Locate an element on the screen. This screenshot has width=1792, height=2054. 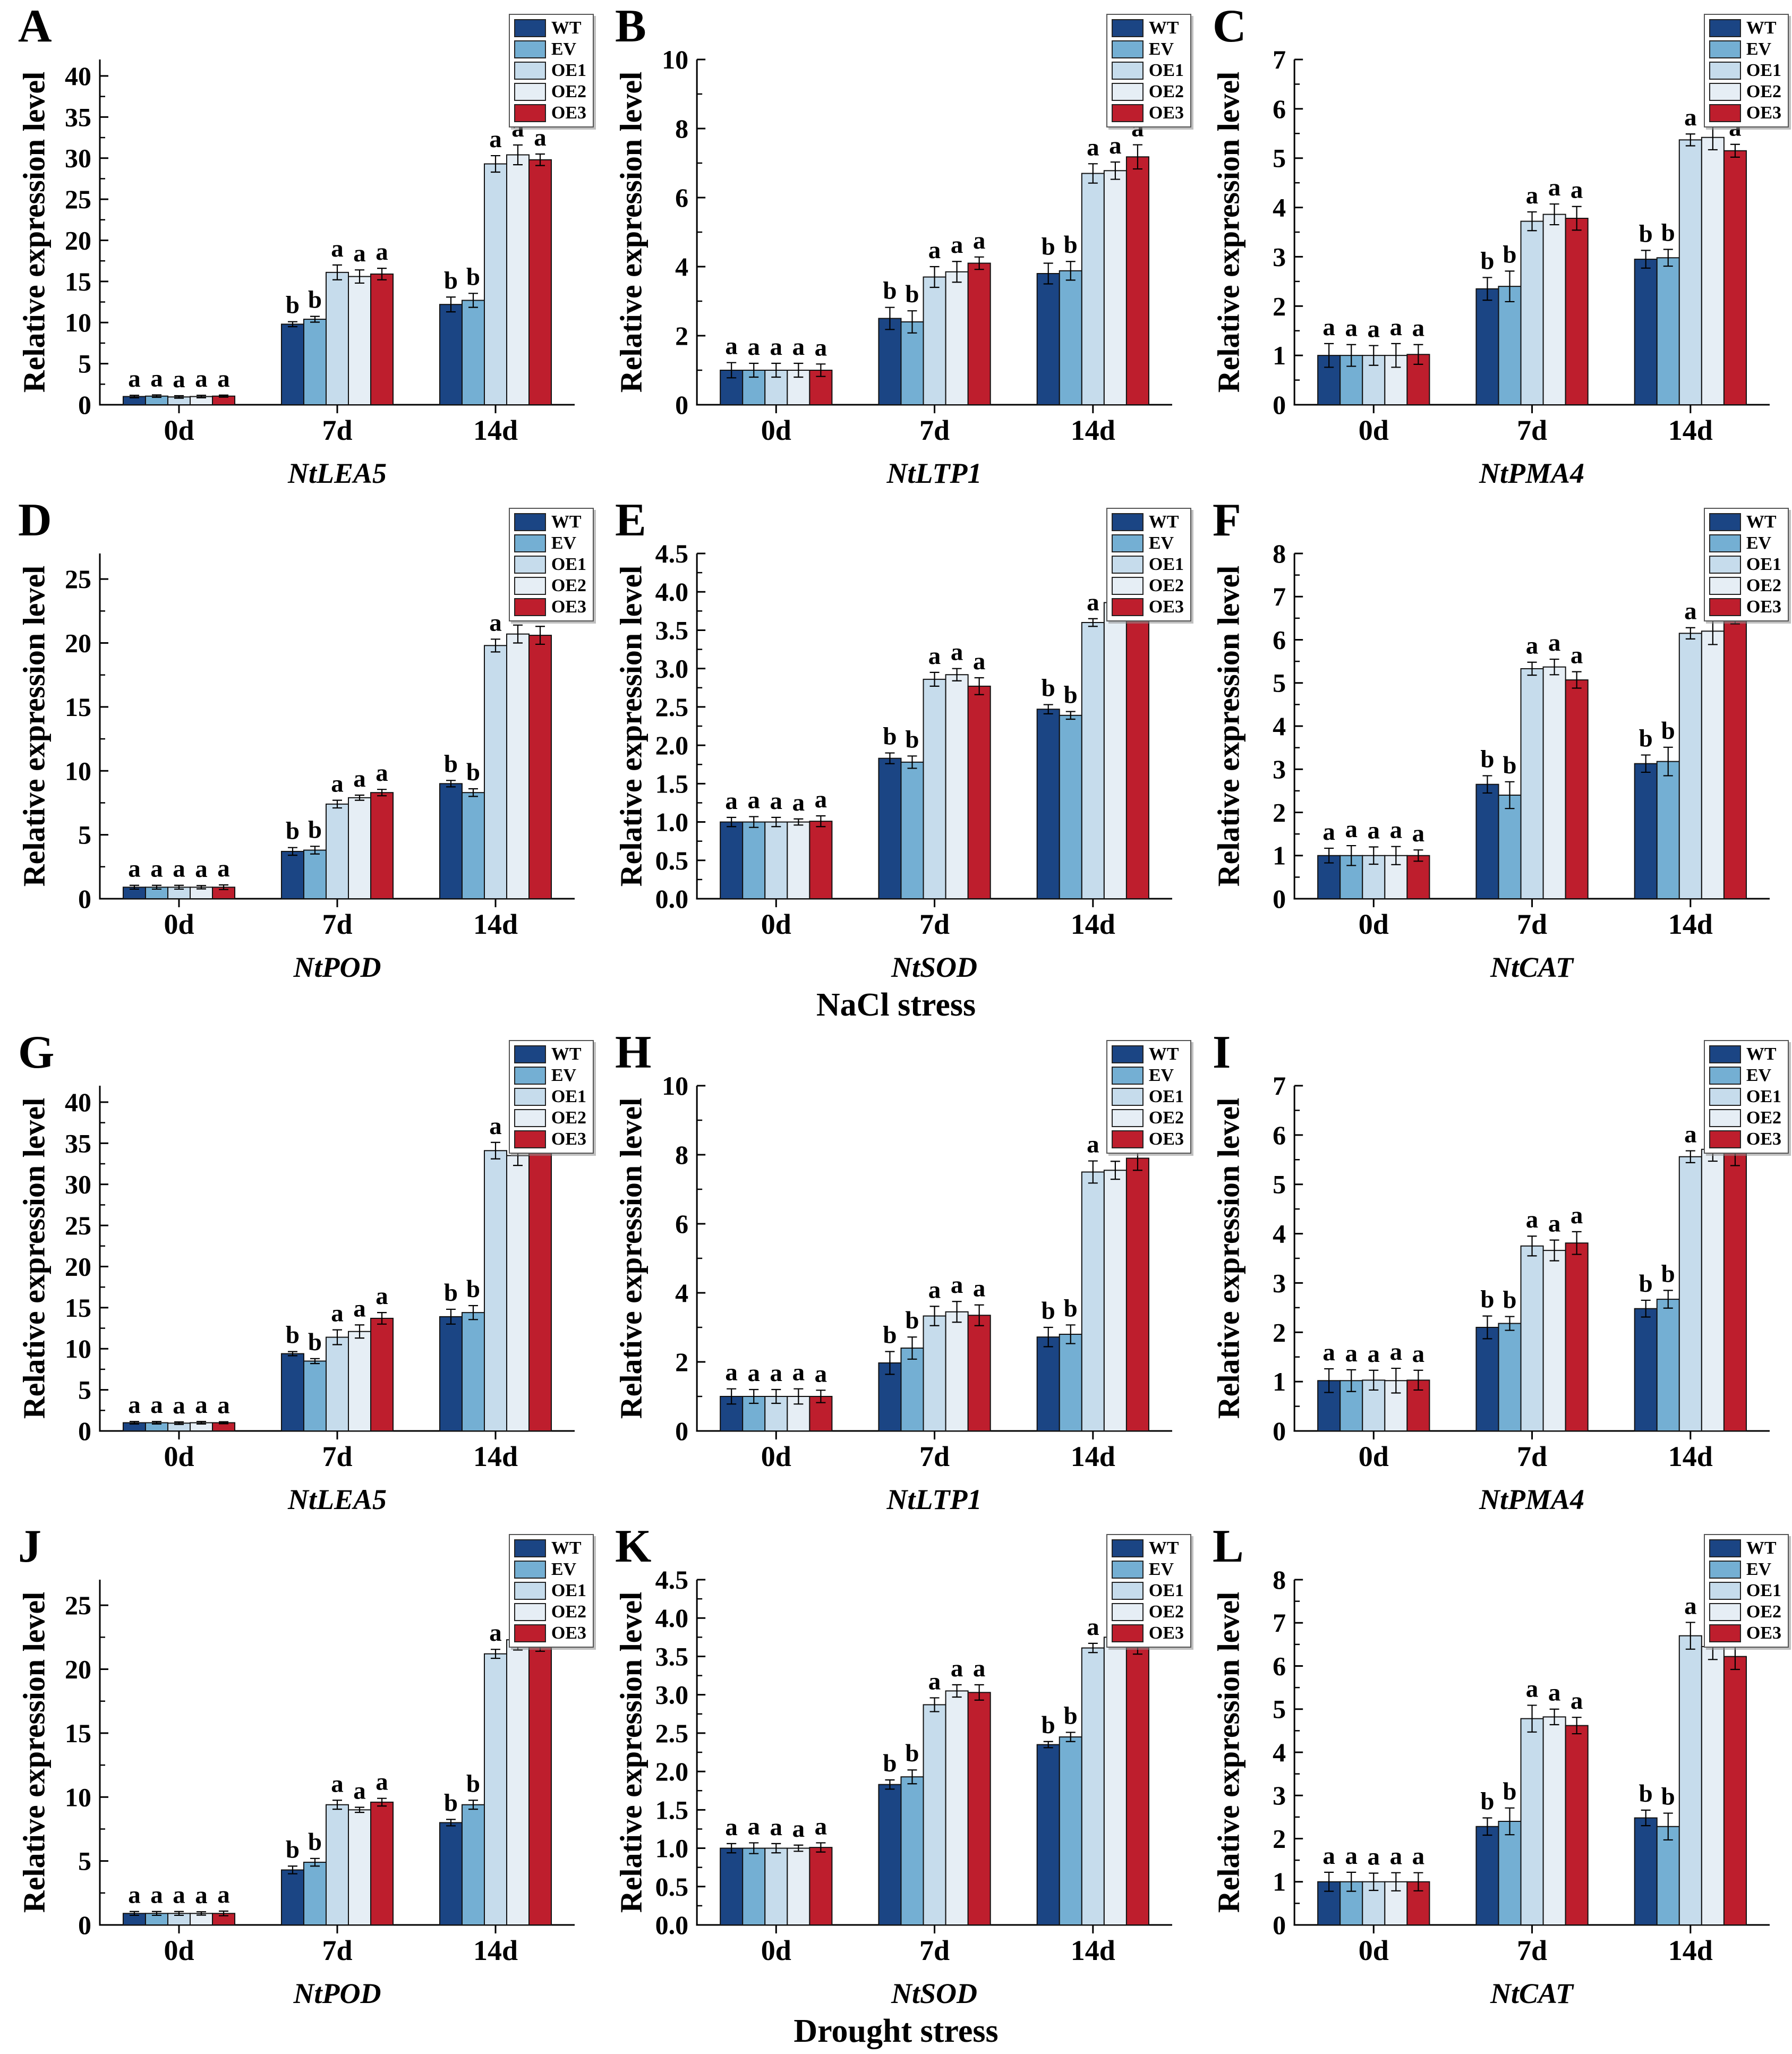
svg-text: 1 is located at coordinates (1279, 1381).